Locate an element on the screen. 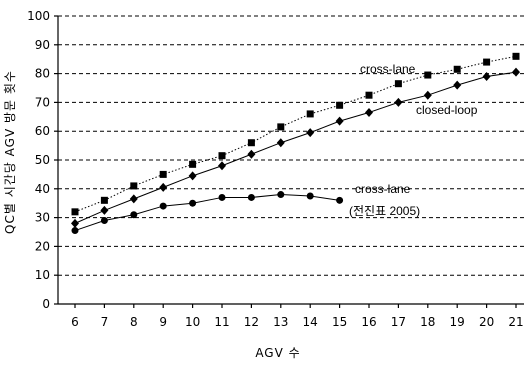 The image size is (530, 366). x-tick-labels: 6 7 8 9 10 11 12 13 14 15 16 17 18 19 20 21 is located at coordinates (297, 322).